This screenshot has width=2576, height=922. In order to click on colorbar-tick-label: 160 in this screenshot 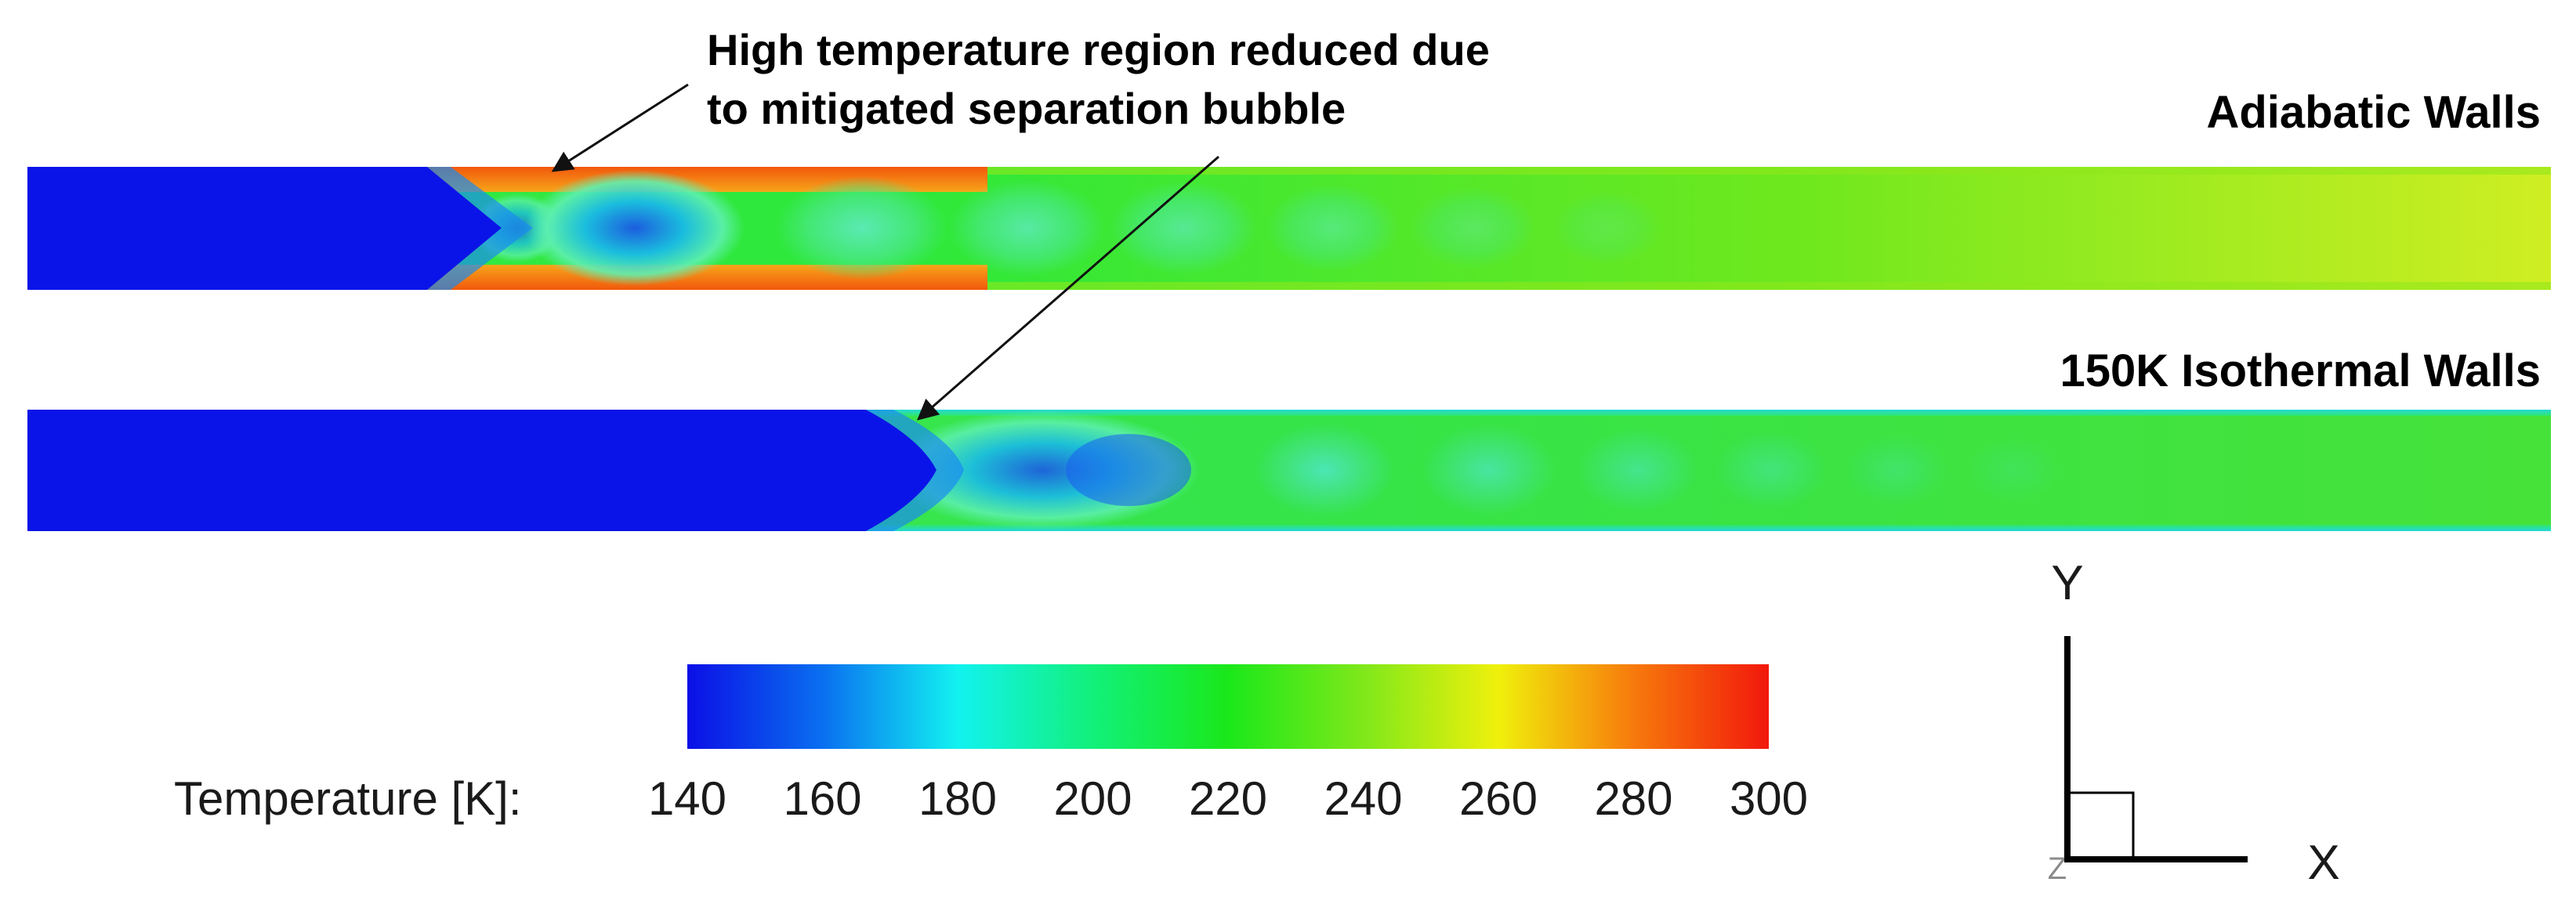, I will do `click(822, 798)`.